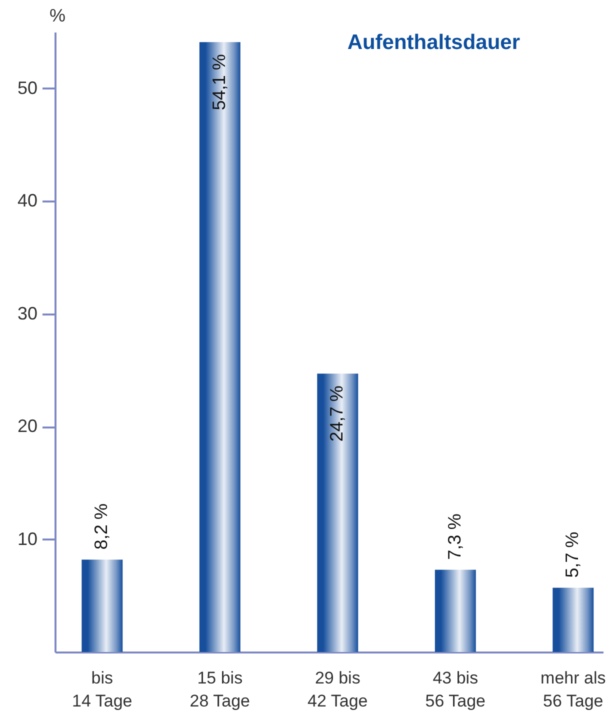  Describe the element at coordinates (218, 82) in the screenshot. I see `data-label: 54,1 %` at that location.